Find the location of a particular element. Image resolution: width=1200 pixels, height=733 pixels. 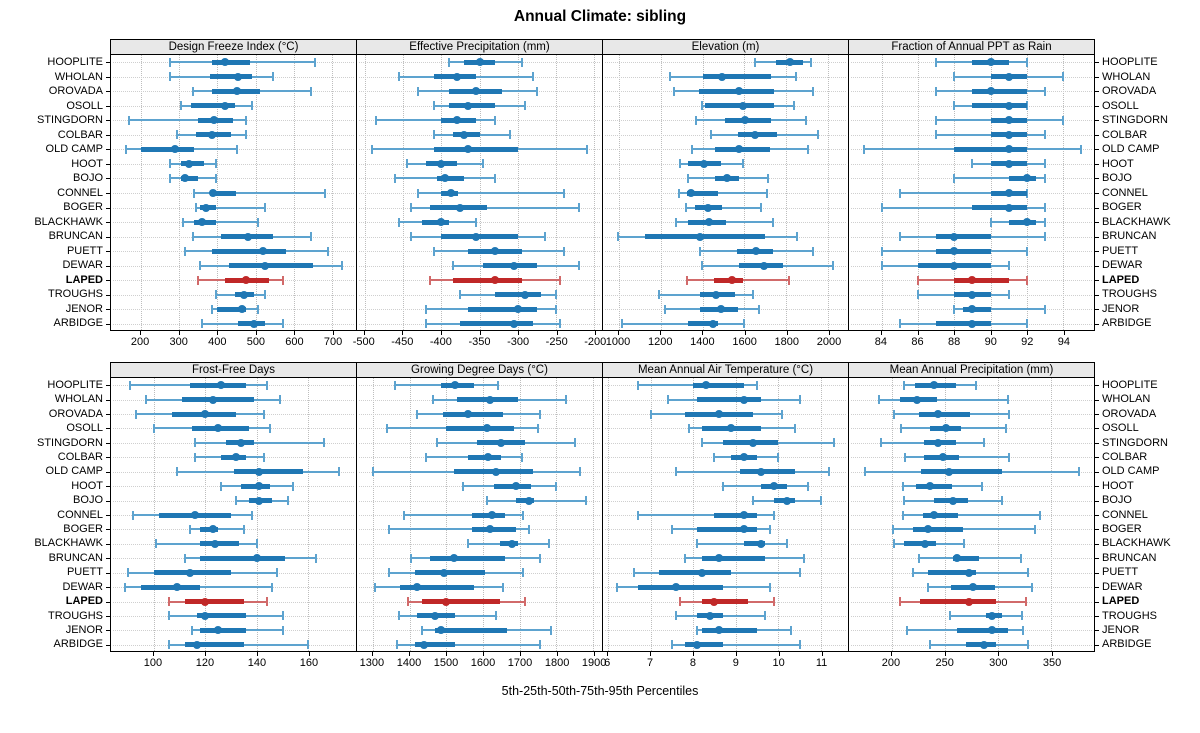

gridline-horizontal is located at coordinates (971, 544).